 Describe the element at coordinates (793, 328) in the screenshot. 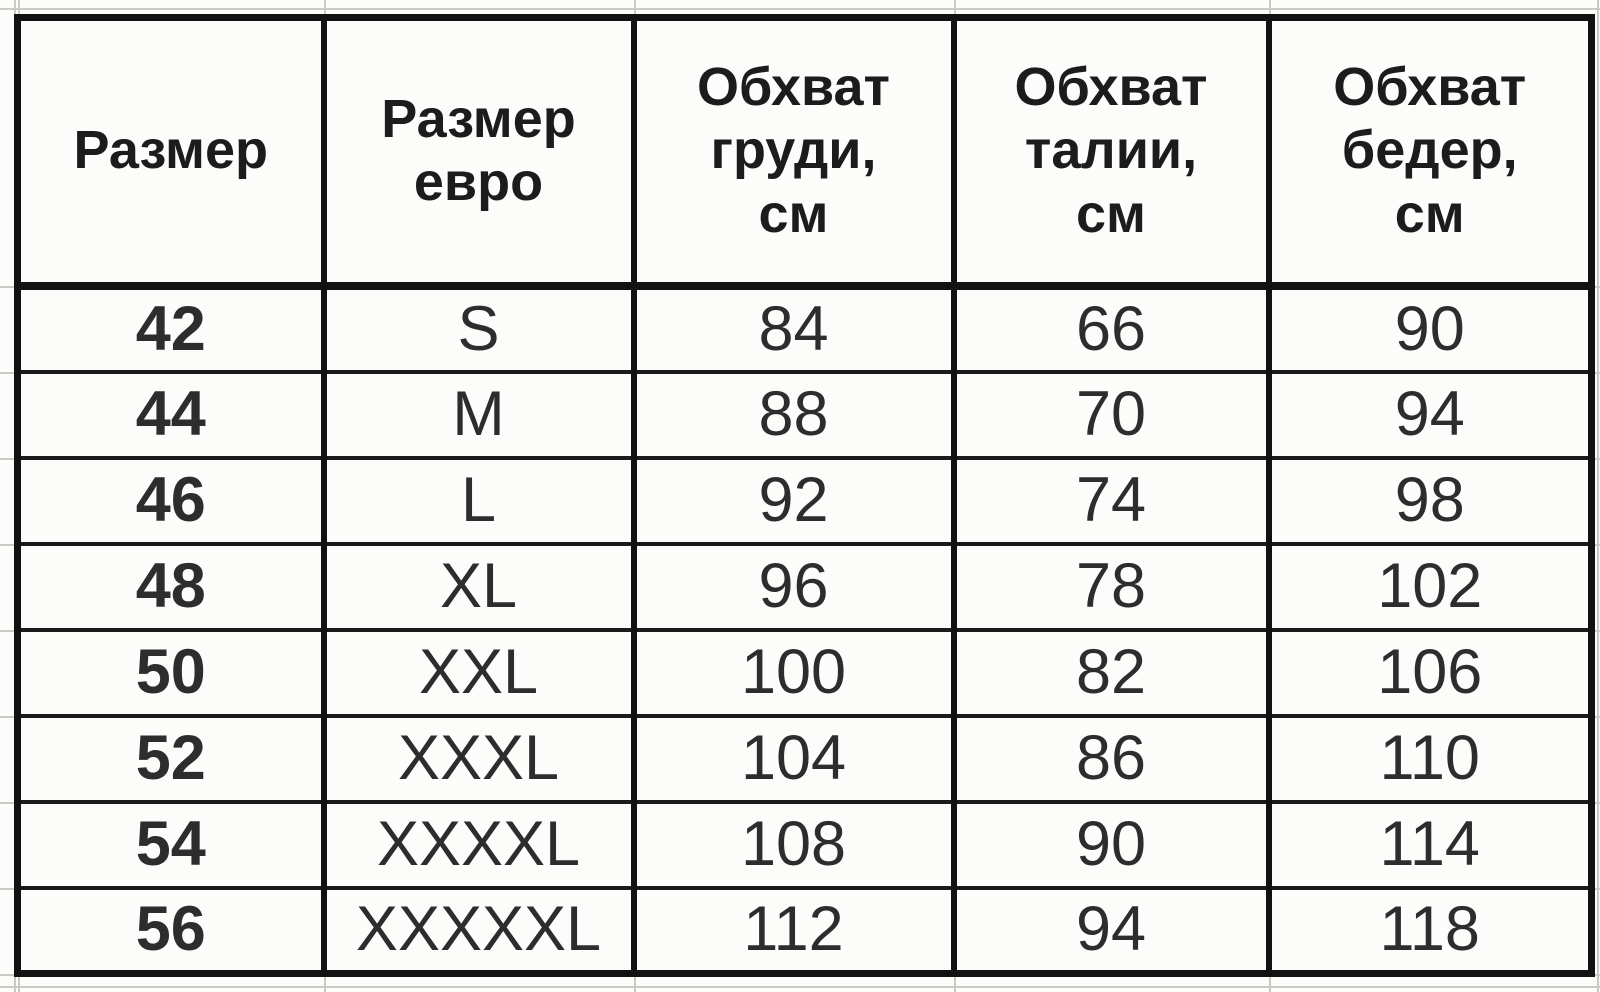

I see `cell-chest: 84` at that location.